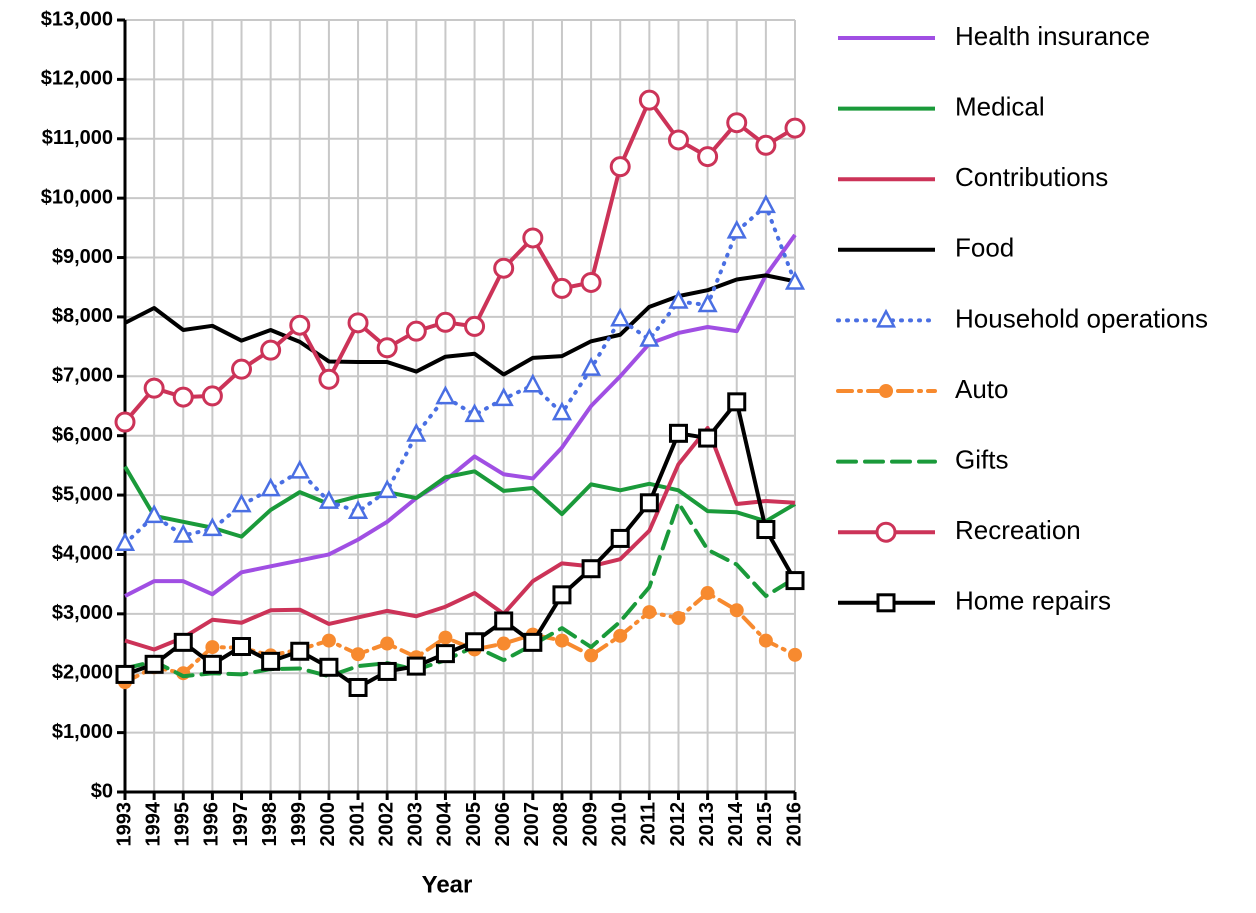 This screenshot has width=1256, height=913. Describe the element at coordinates (982, 389) in the screenshot. I see `legend-label: Auto` at that location.